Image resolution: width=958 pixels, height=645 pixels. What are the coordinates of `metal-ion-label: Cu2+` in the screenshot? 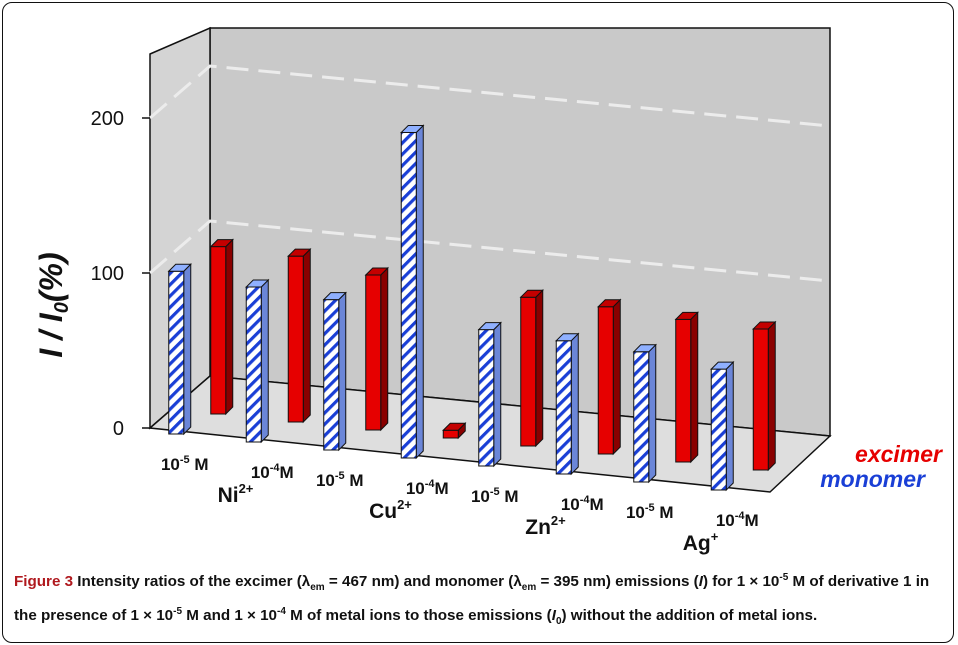 It's located at (390, 510).